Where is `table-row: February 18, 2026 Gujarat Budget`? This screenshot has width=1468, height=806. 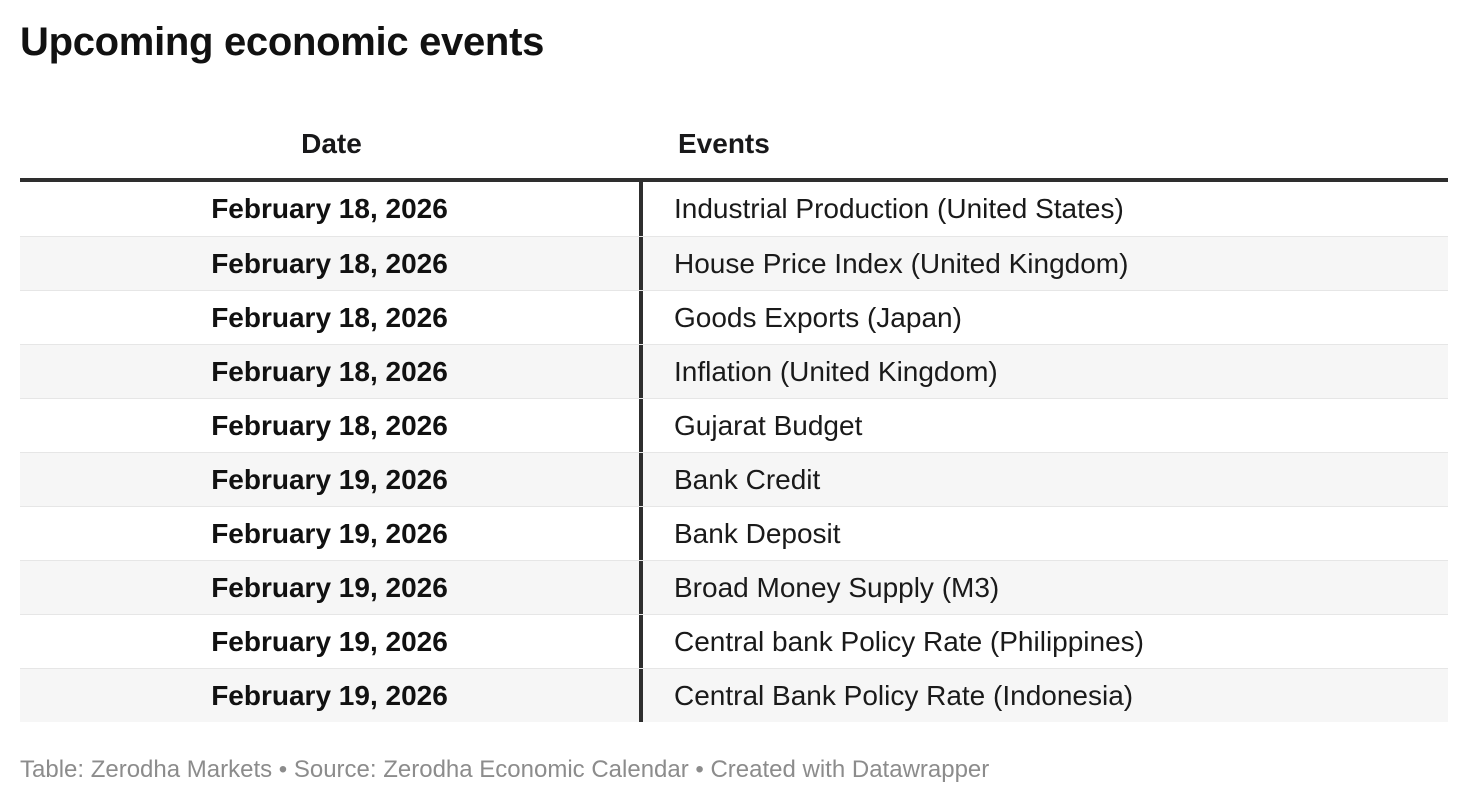 table-row: February 18, 2026 Gujarat Budget is located at coordinates (734, 425).